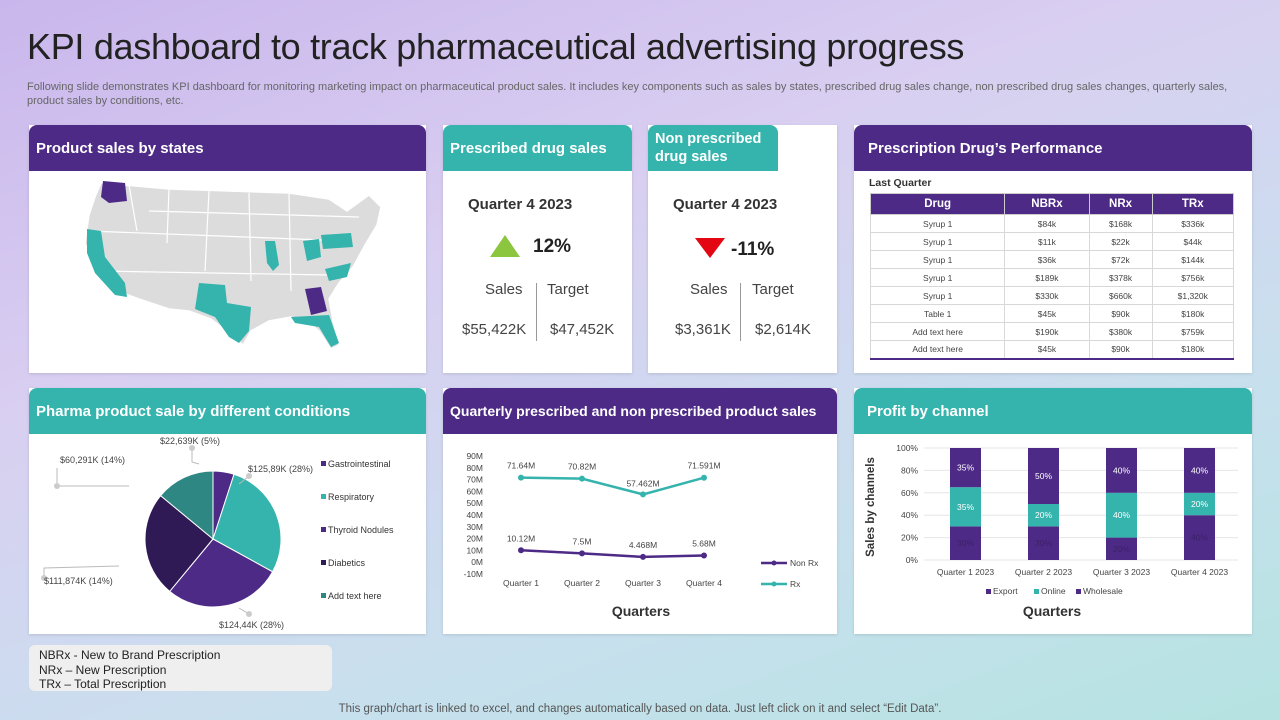 Image resolution: width=1280 pixels, height=720 pixels. I want to click on trend-down-icon, so click(710, 248).